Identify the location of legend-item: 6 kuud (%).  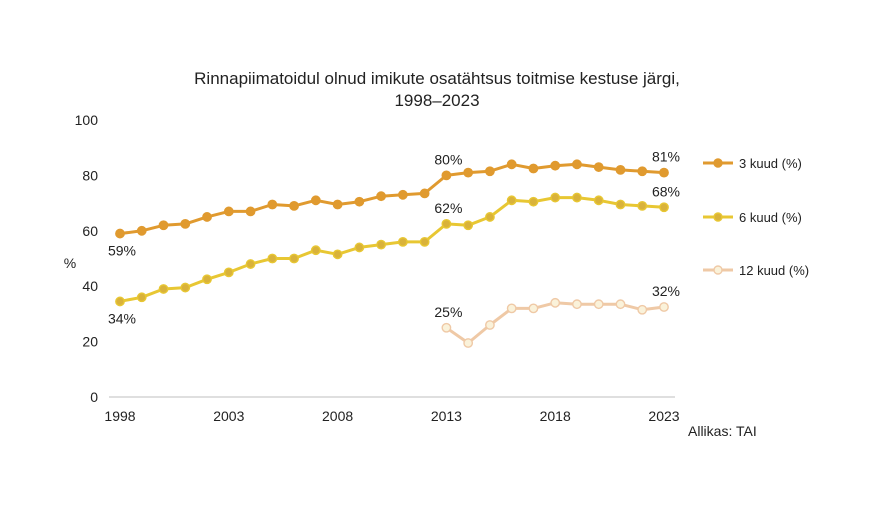
(752, 217).